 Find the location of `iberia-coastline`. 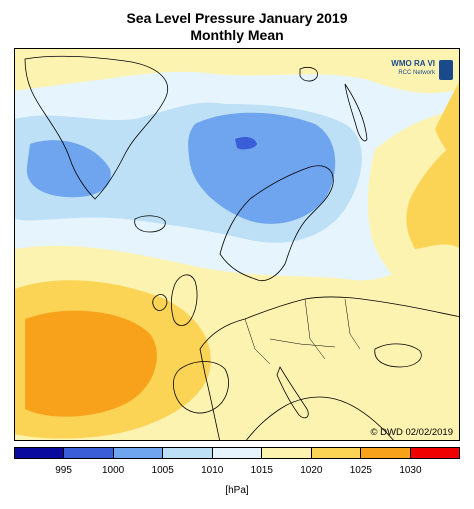

iberia-coastline is located at coordinates (201, 387).